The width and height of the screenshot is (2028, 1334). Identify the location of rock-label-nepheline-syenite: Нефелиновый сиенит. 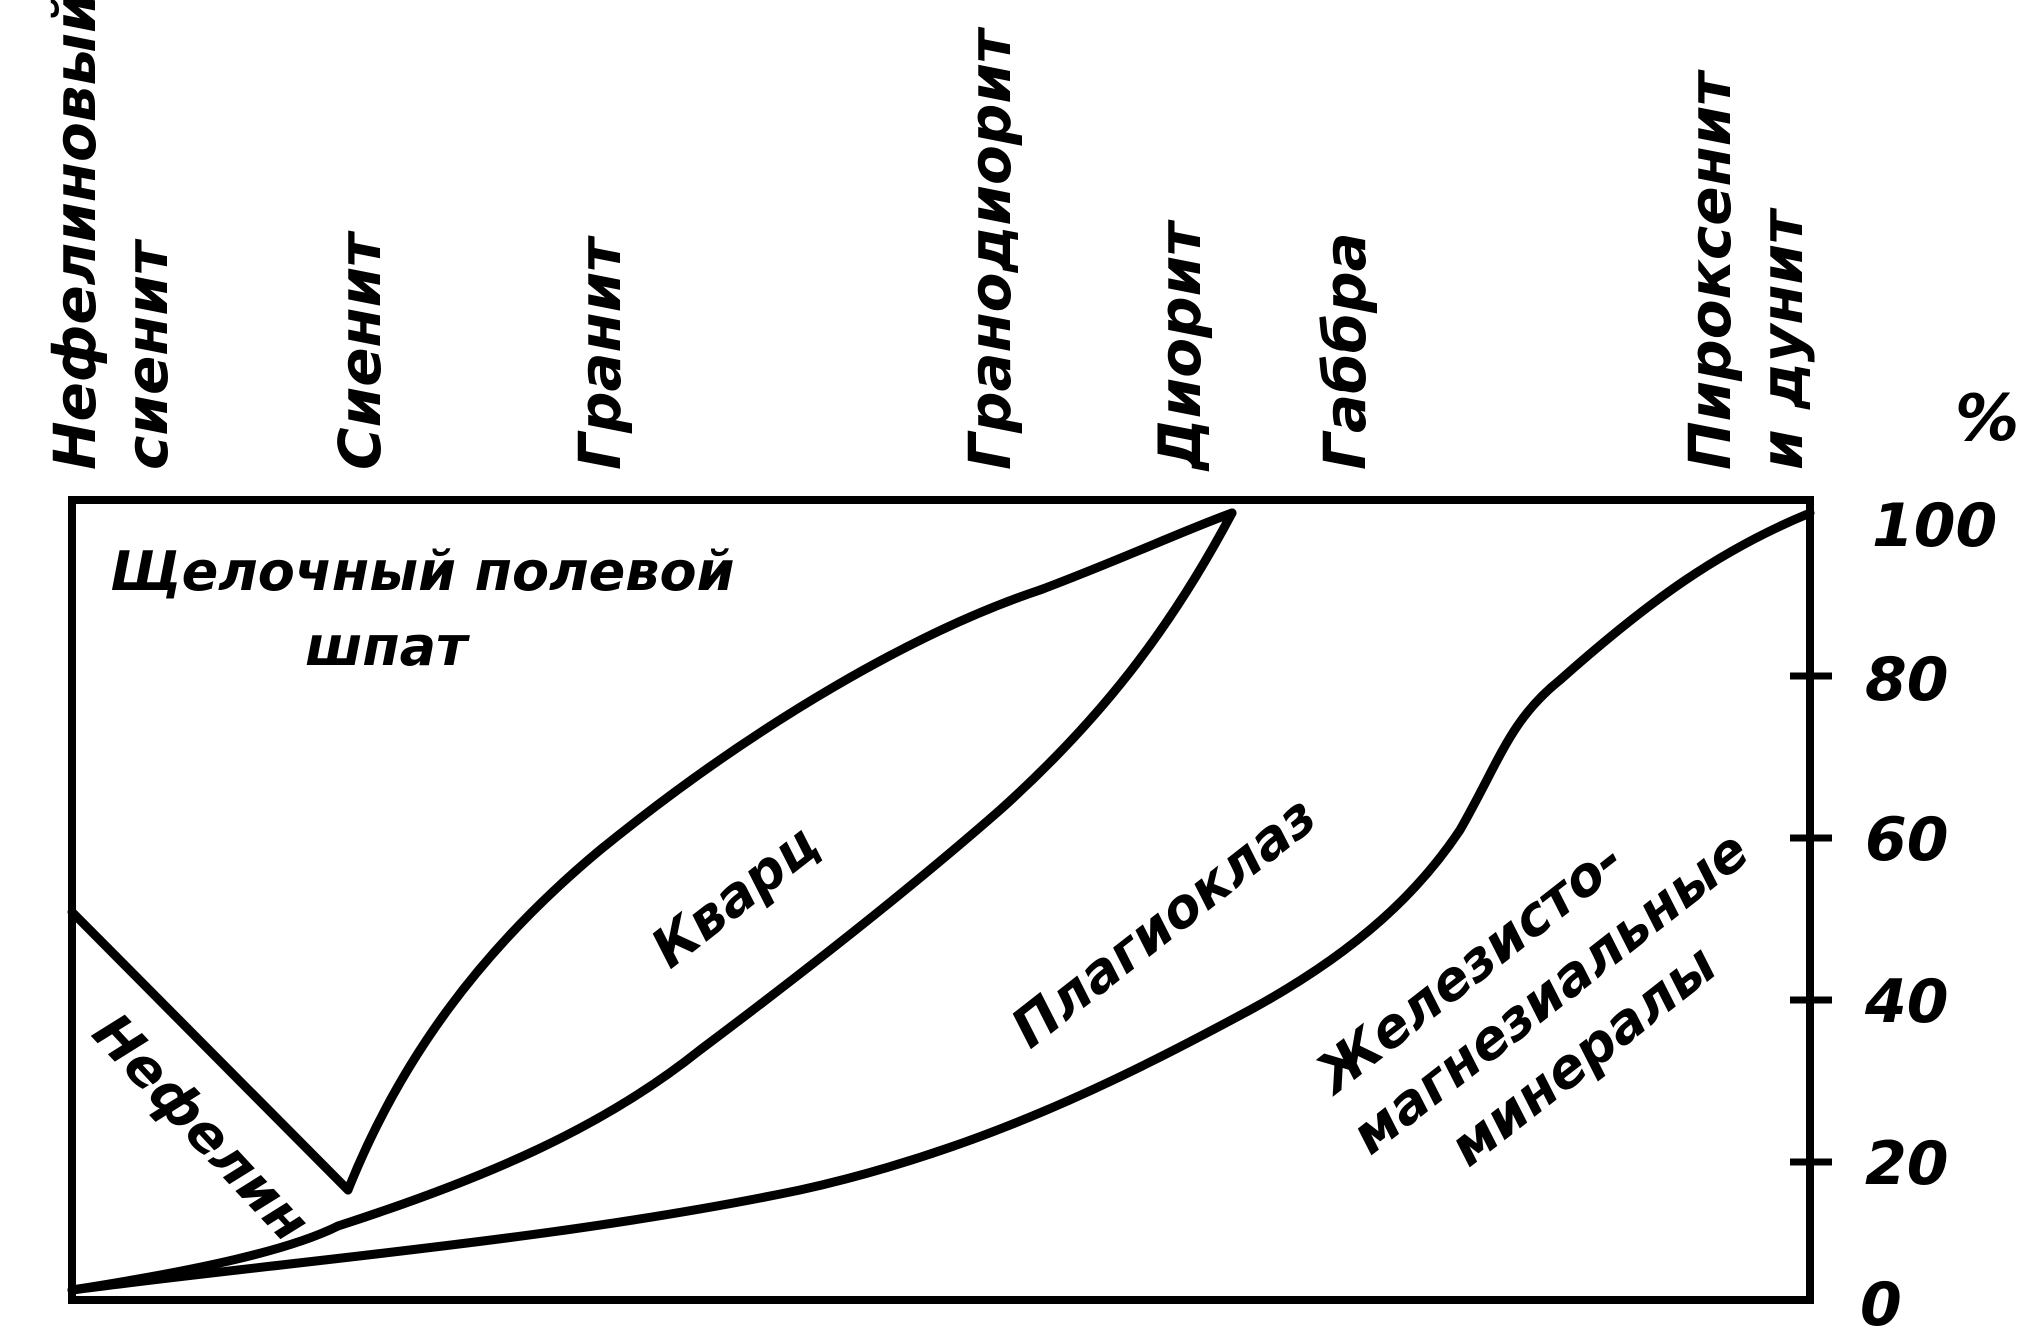
(111, 235).